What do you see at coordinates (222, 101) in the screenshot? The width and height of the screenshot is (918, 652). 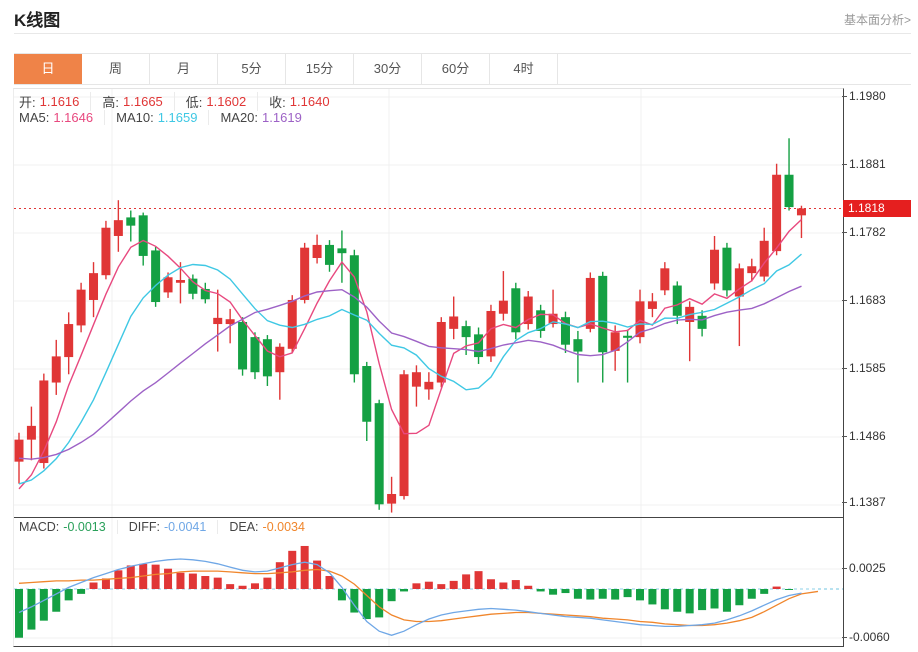 I see `low-readout: 低: 1.1602` at bounding box center [222, 101].